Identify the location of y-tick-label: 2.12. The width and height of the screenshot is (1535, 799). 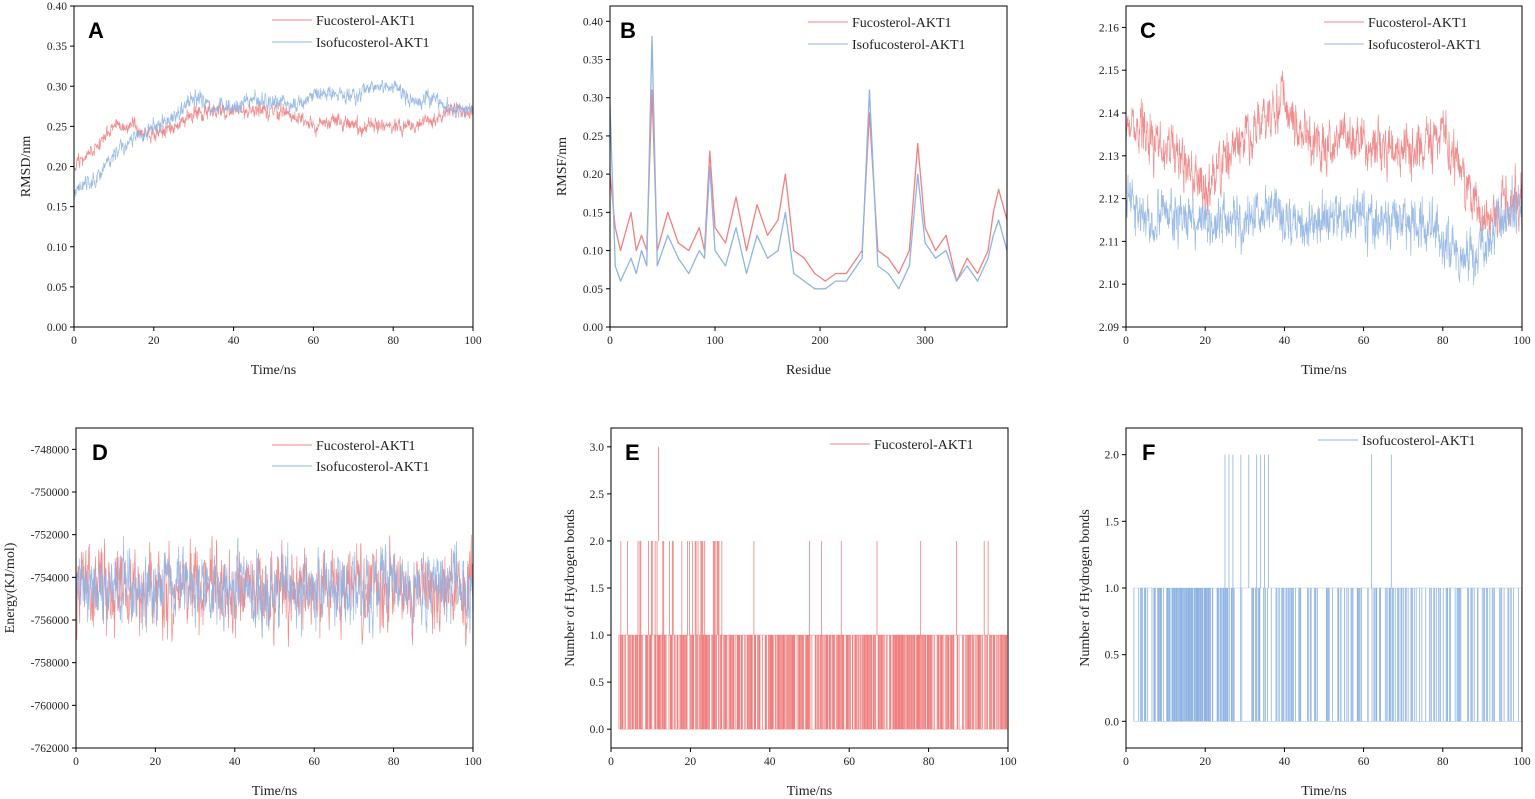
(1109, 200).